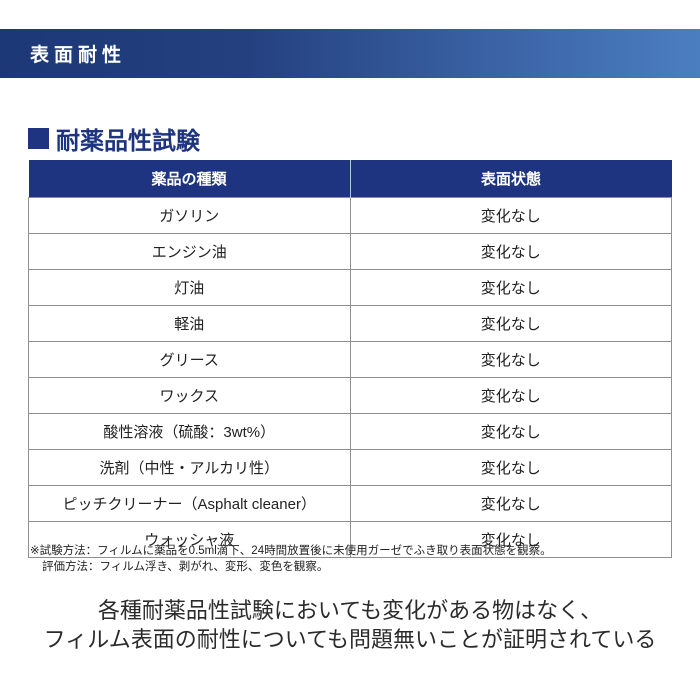 Image resolution: width=700 pixels, height=700 pixels. I want to click on table-row: ウォッシャ液 変化なし, so click(350, 539).